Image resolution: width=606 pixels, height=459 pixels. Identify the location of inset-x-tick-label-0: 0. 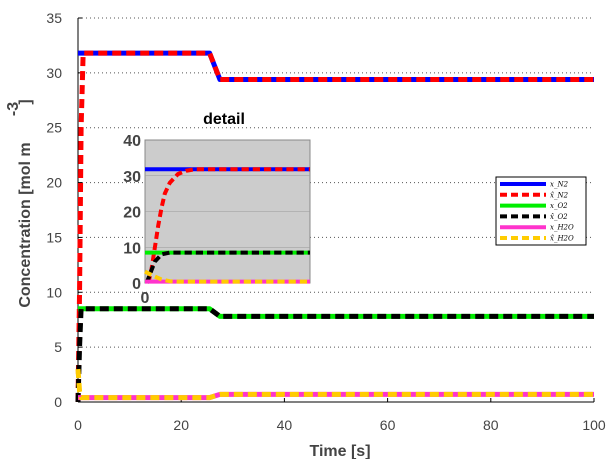
(145, 298).